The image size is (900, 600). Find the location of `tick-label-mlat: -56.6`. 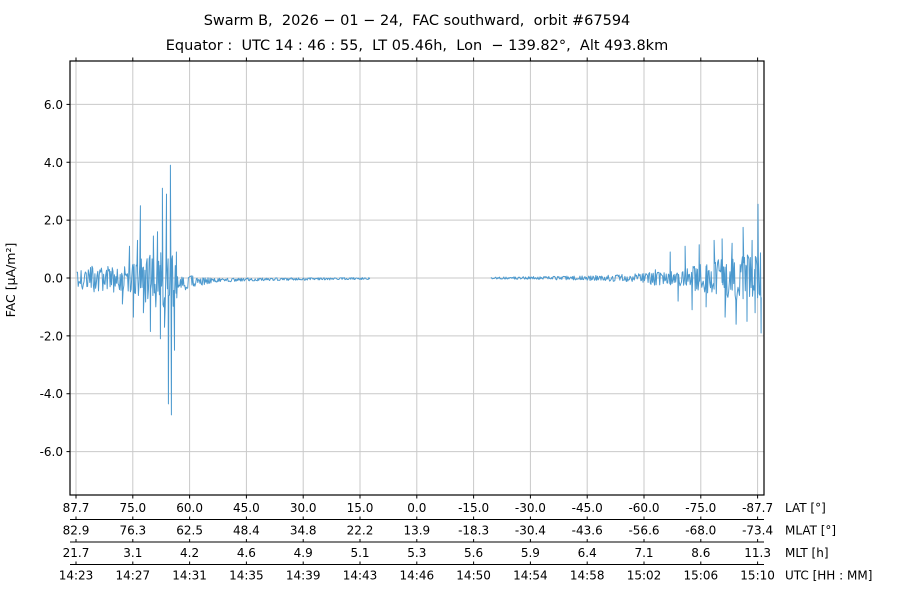

tick-label-mlat: -56.6 is located at coordinates (643, 531).